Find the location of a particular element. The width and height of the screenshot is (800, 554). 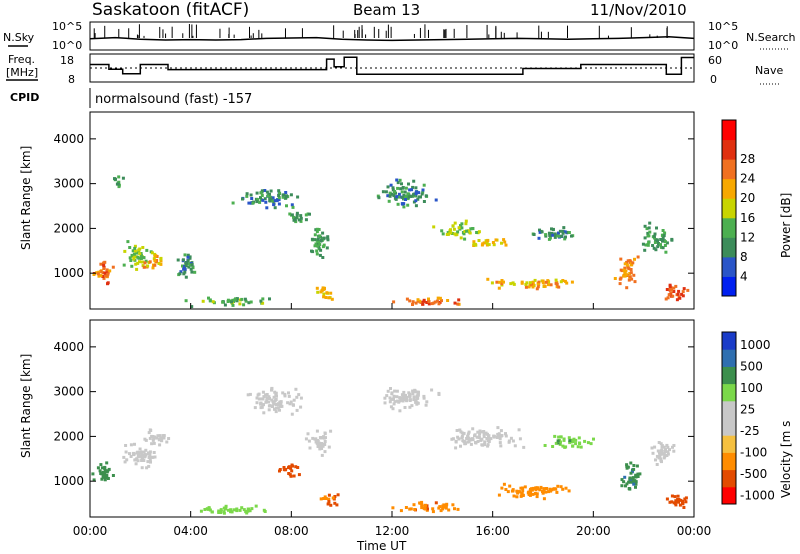

y-tick-label: 2000 is located at coordinates (68, 228).